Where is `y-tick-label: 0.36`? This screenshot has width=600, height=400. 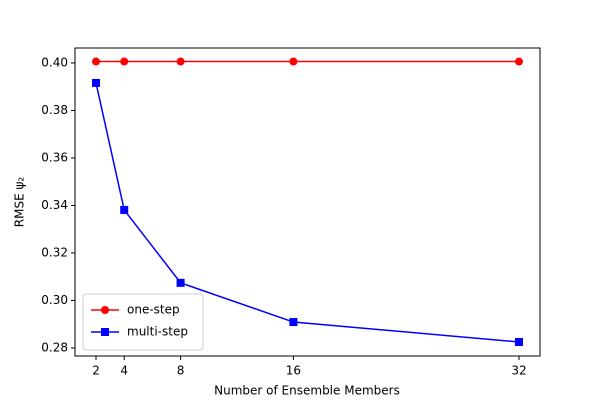 y-tick-label: 0.36 is located at coordinates (54, 157).